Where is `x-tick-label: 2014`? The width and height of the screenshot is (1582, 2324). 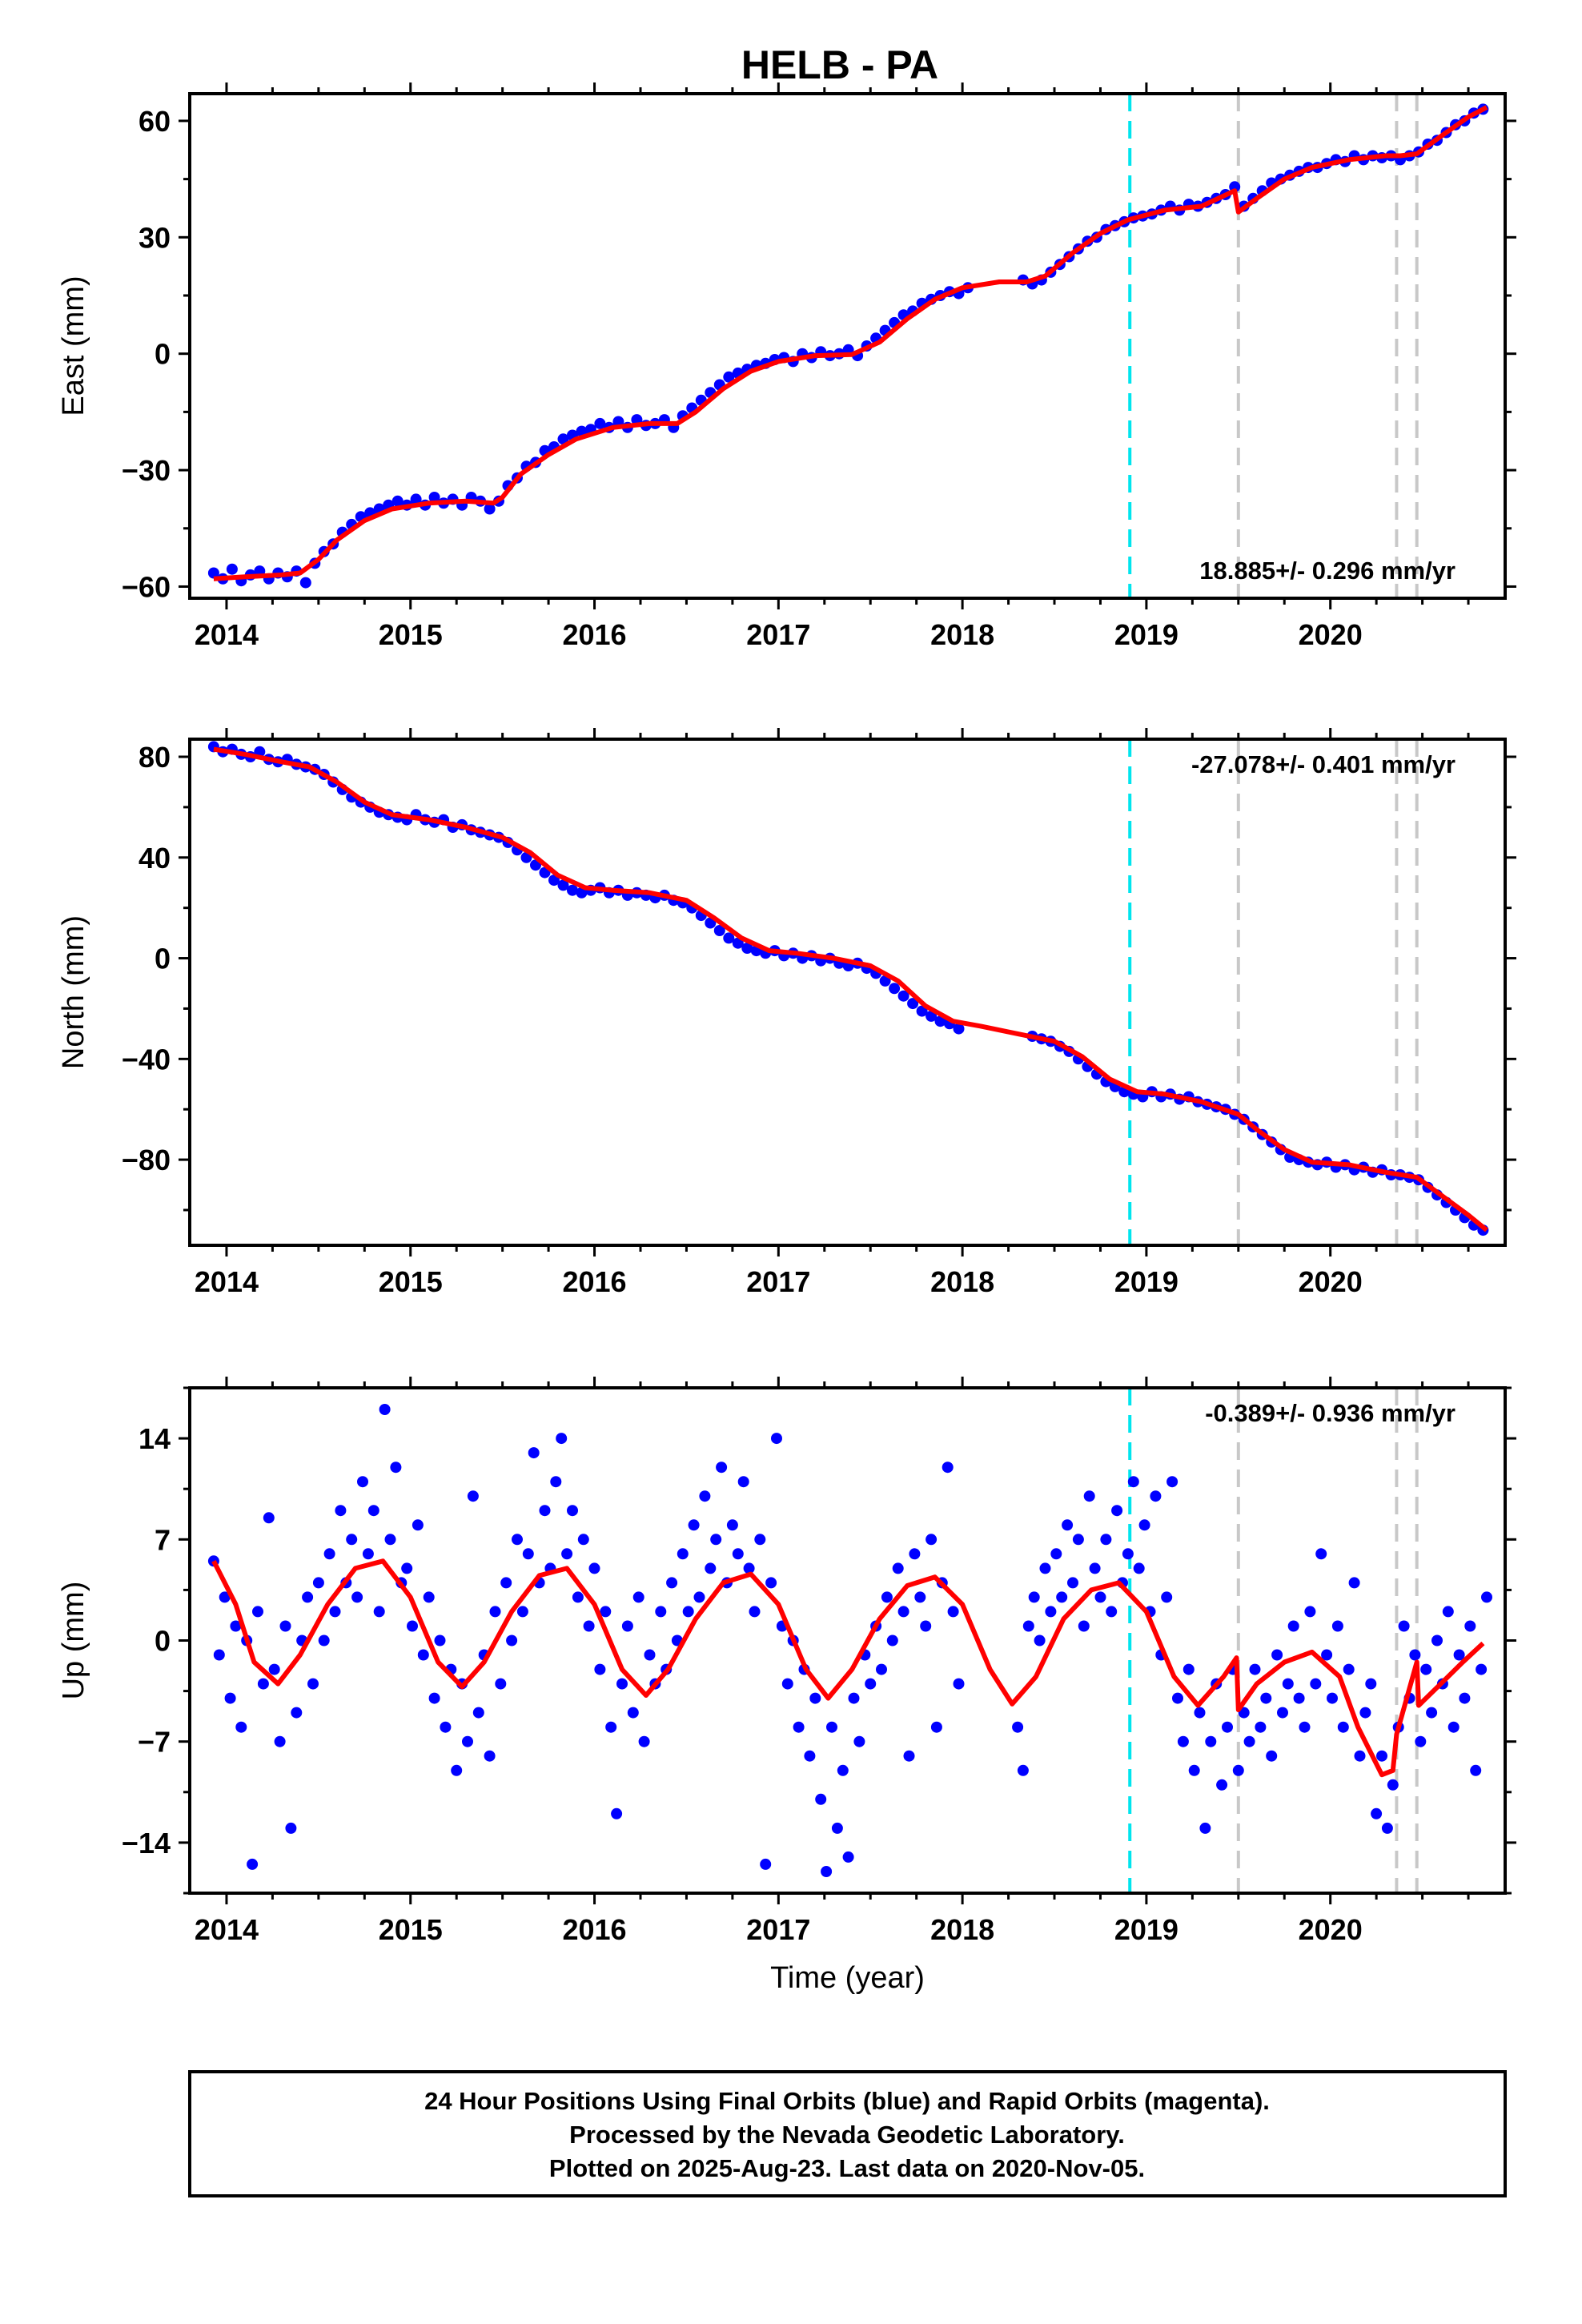 x-tick-label: 2014 is located at coordinates (227, 1929).